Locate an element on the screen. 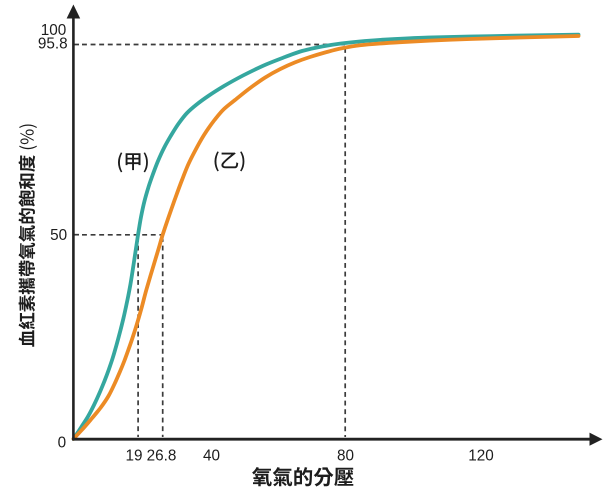 The width and height of the screenshot is (612, 493). svg-text: 0 is located at coordinates (62, 442).